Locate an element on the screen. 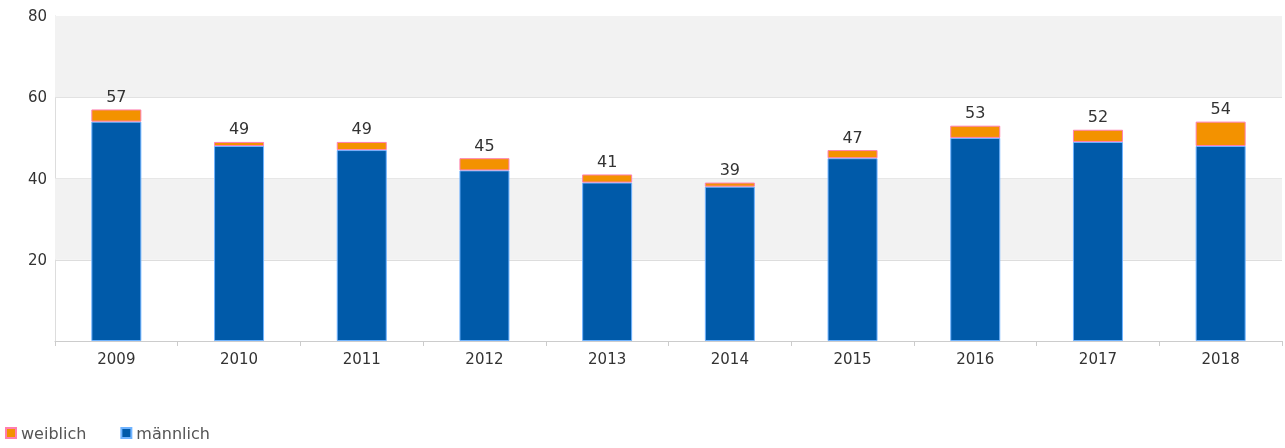 The image size is (1285, 448). x-tick-label: 2017 is located at coordinates (1098, 358).